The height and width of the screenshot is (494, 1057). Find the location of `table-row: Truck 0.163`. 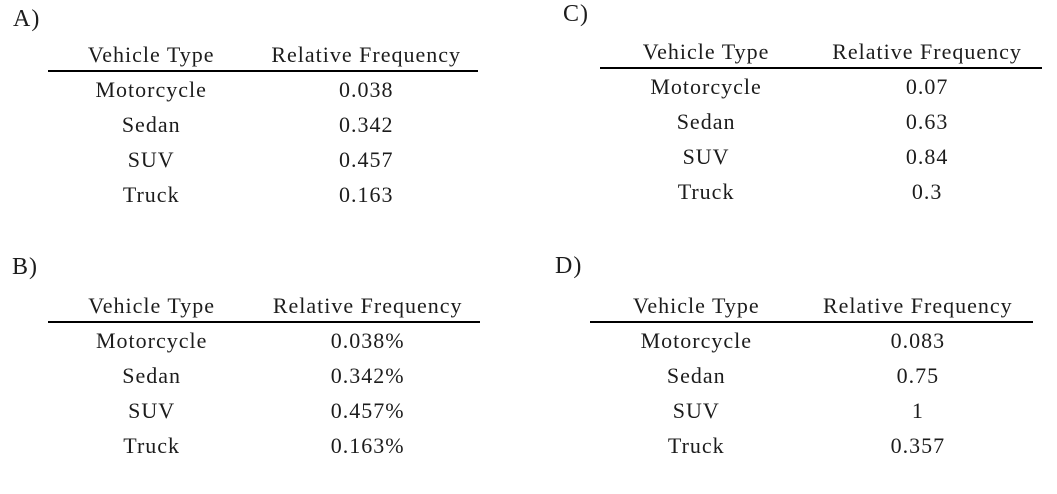

table-row: Truck 0.163 is located at coordinates (263, 194).